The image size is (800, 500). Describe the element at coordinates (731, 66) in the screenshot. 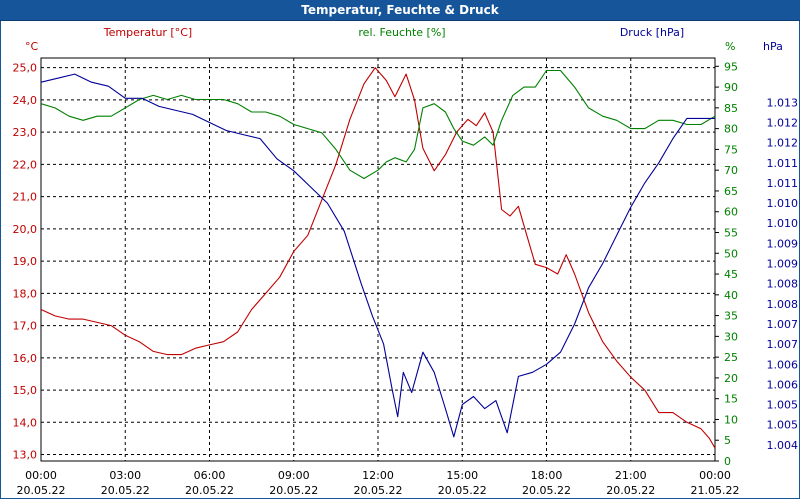

I see `y-tick-humidity: 95` at that location.